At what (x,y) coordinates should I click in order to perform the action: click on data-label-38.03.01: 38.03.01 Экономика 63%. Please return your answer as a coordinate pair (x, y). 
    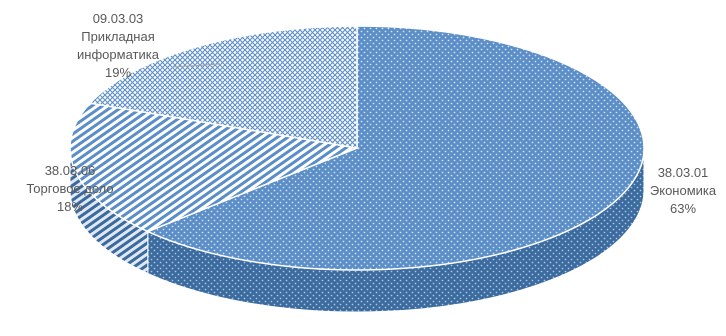
    Looking at the image, I should click on (683, 190).